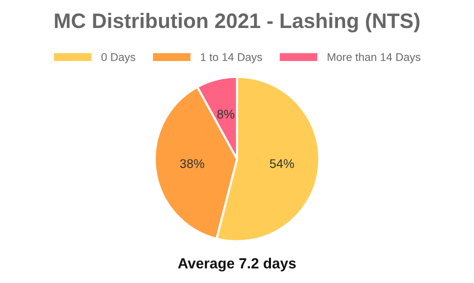  Describe the element at coordinates (192, 163) in the screenshot. I see `data-label: 38%` at that location.